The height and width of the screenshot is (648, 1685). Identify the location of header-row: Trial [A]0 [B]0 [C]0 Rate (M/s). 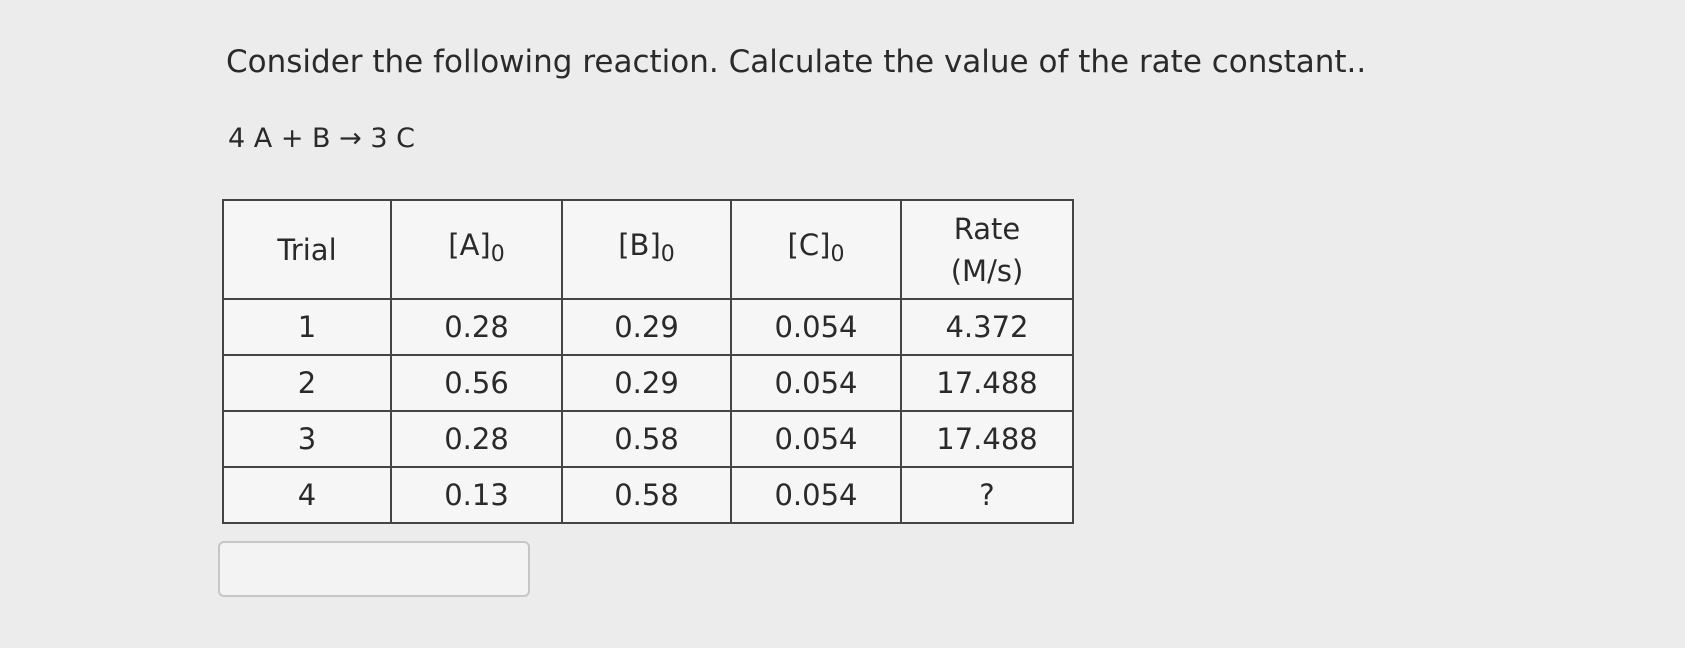
(648, 249).